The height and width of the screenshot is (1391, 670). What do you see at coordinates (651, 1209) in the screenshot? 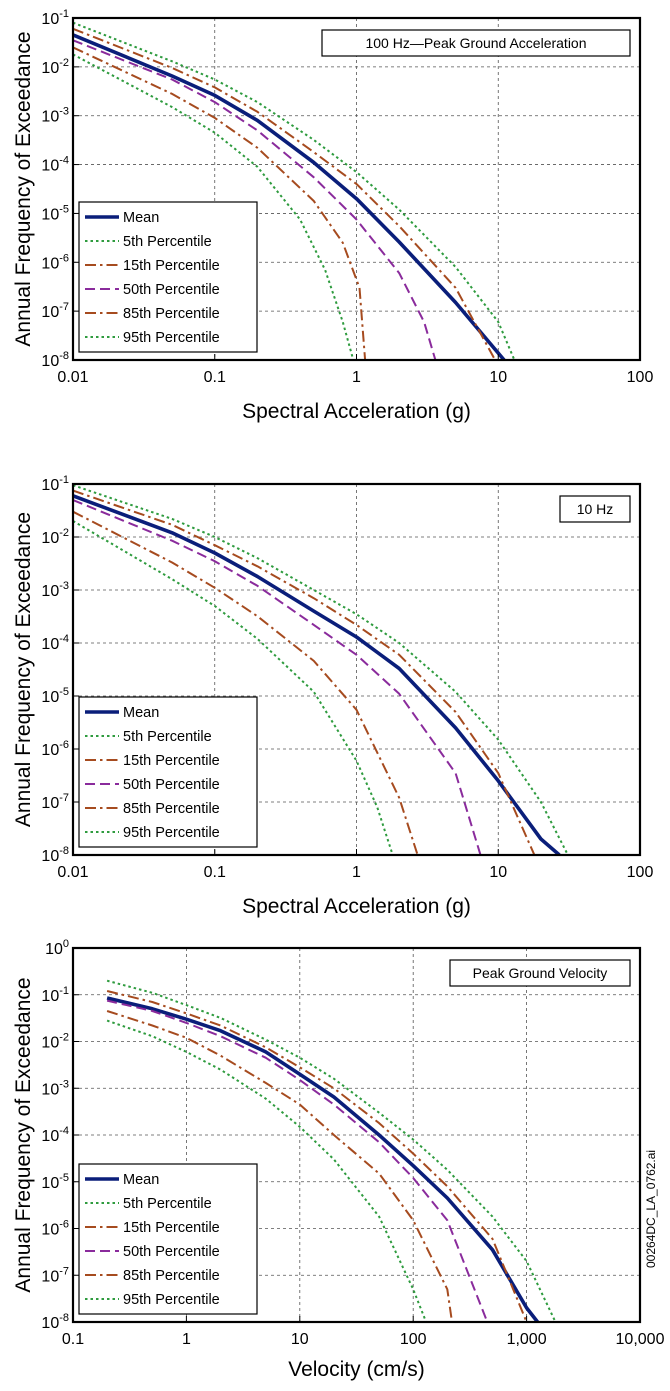
I see `figure-id: 00264DC_LA_0762.ai` at bounding box center [651, 1209].